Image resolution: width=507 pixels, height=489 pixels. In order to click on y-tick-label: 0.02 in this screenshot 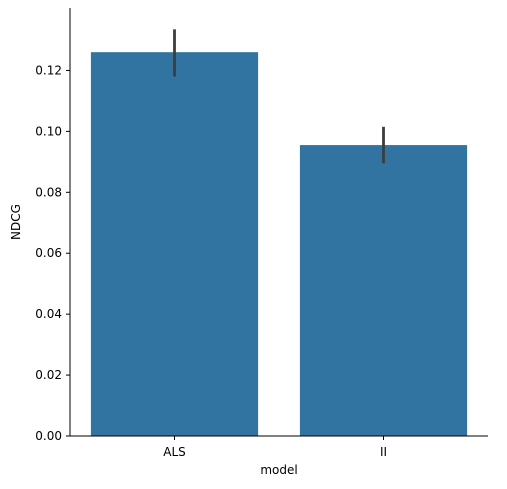, I will do `click(48, 375)`.